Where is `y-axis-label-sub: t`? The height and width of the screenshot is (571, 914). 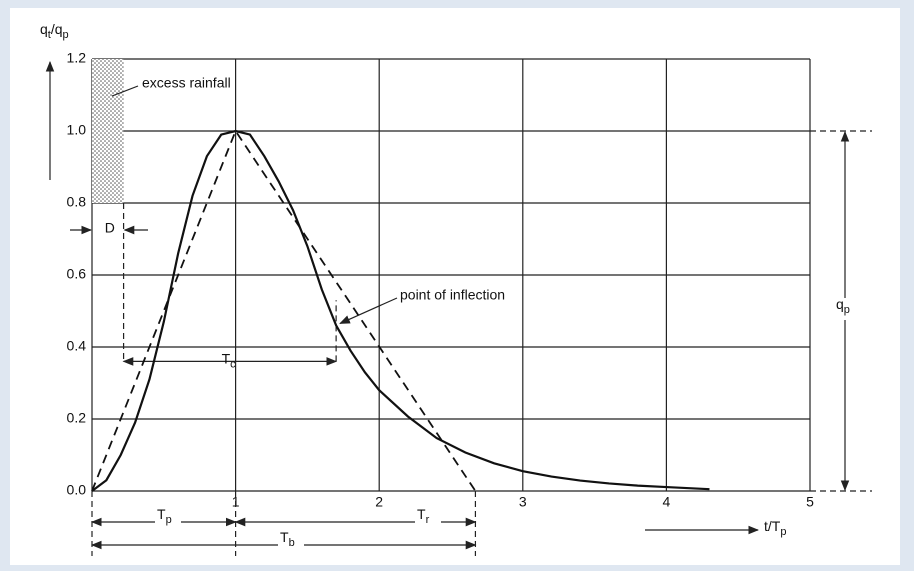
y-axis-label-sub: t is located at coordinates (49, 35).